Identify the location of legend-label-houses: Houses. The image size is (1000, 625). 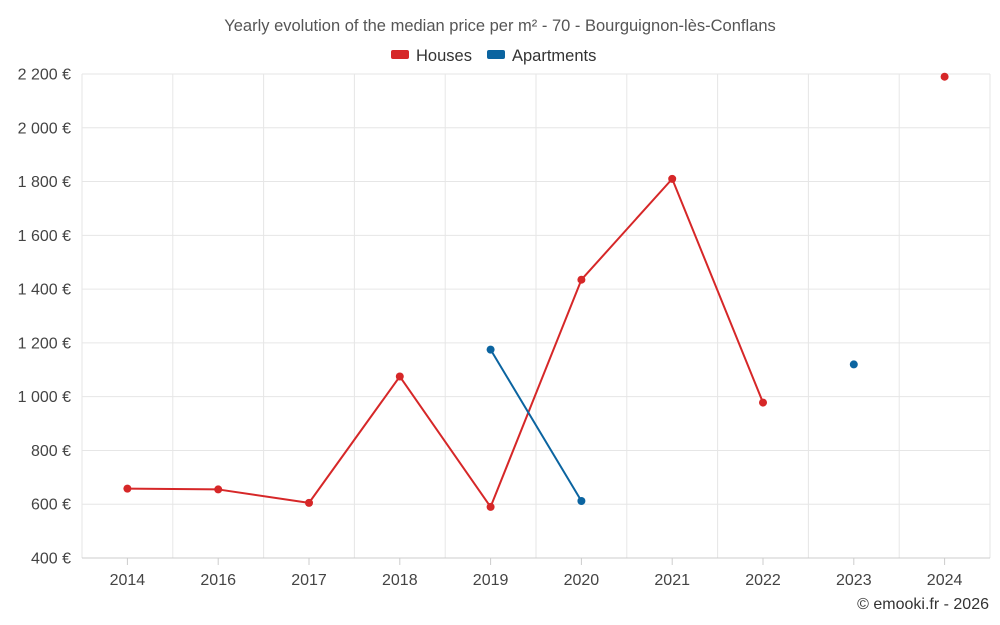
(444, 56).